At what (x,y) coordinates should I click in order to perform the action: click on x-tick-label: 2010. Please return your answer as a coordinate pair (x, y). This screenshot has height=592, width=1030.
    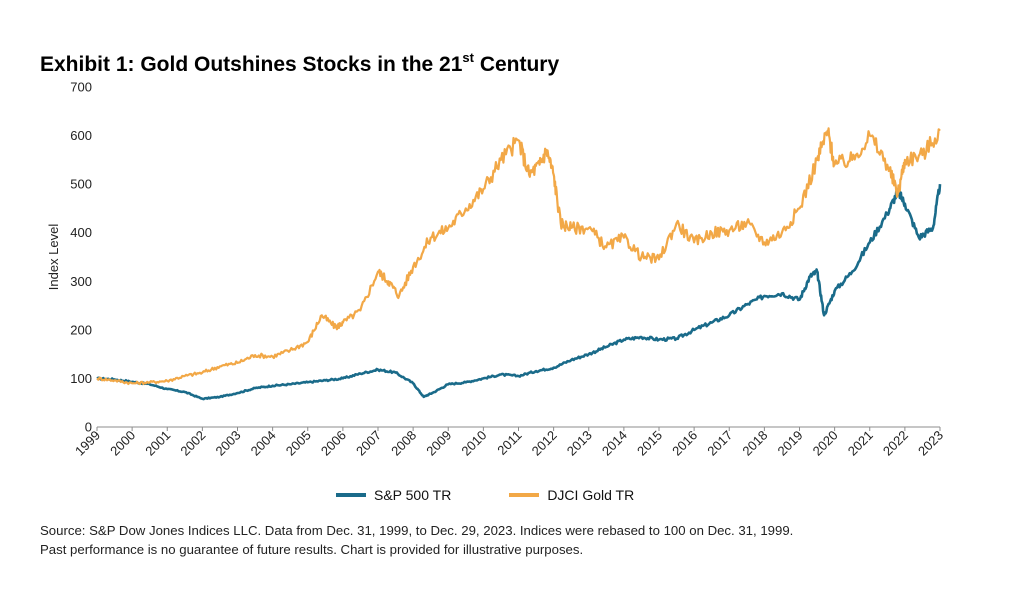
    Looking at the image, I should click on (473, 443).